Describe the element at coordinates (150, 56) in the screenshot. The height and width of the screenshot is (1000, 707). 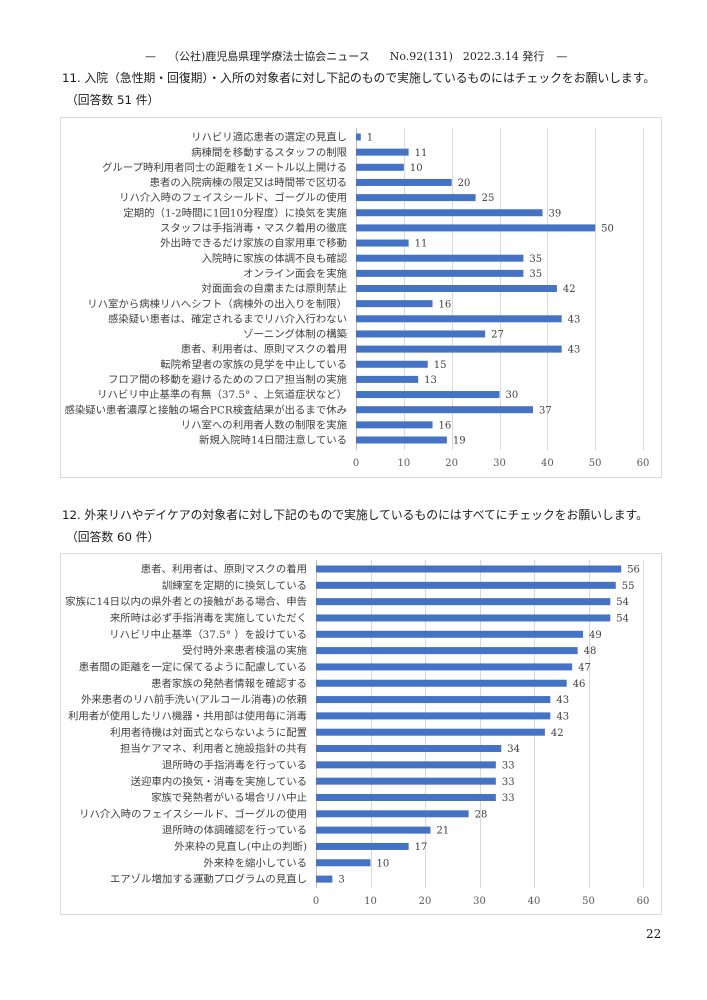
I see `header-dash-left: —` at that location.